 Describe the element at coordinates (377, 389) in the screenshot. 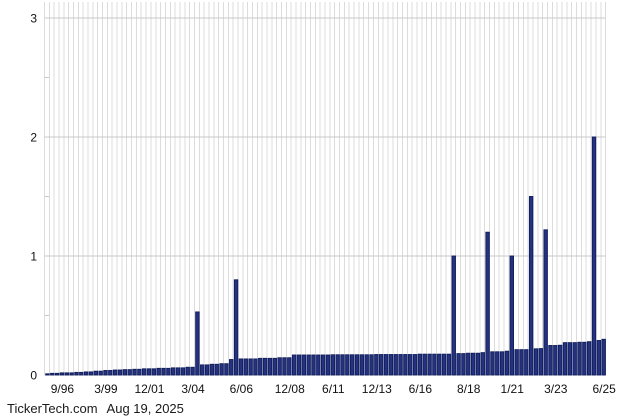

I see `x-tick-label: 12/13` at that location.